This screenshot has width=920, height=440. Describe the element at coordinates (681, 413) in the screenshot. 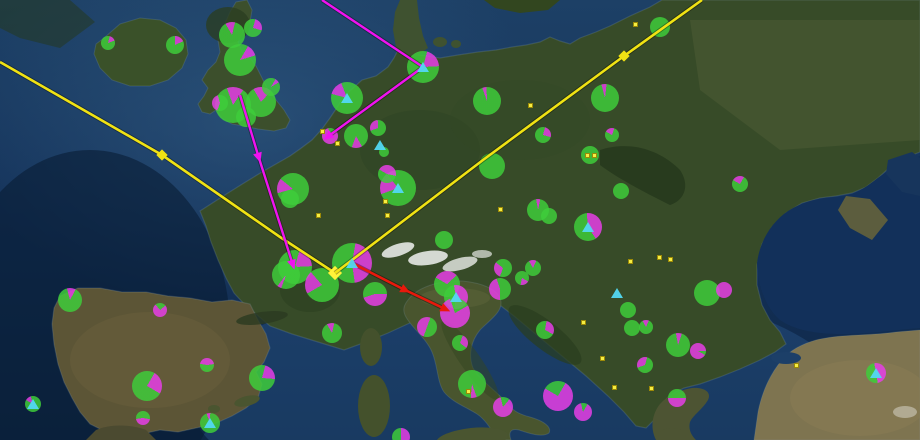

I see `landmass-greece` at that location.